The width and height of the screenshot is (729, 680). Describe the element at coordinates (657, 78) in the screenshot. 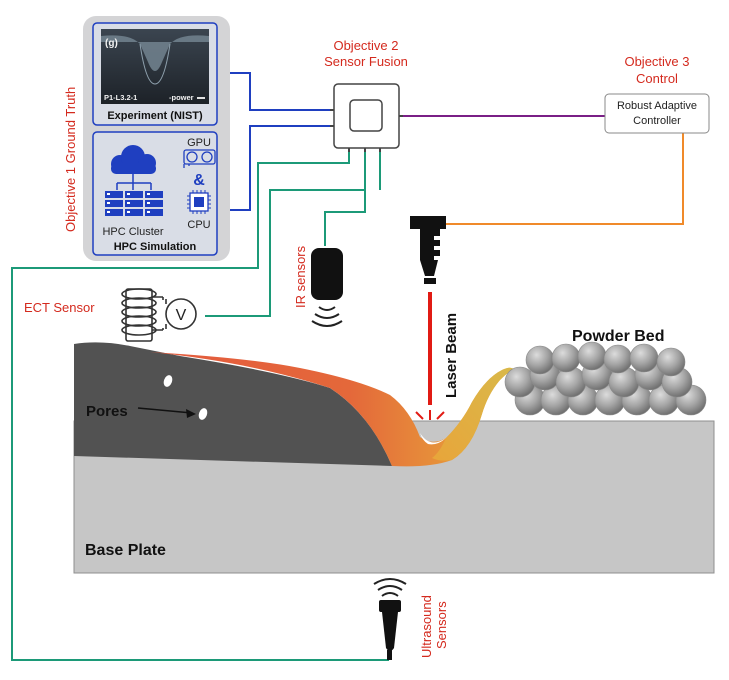

I see `objective-3-line2: Control` at that location.